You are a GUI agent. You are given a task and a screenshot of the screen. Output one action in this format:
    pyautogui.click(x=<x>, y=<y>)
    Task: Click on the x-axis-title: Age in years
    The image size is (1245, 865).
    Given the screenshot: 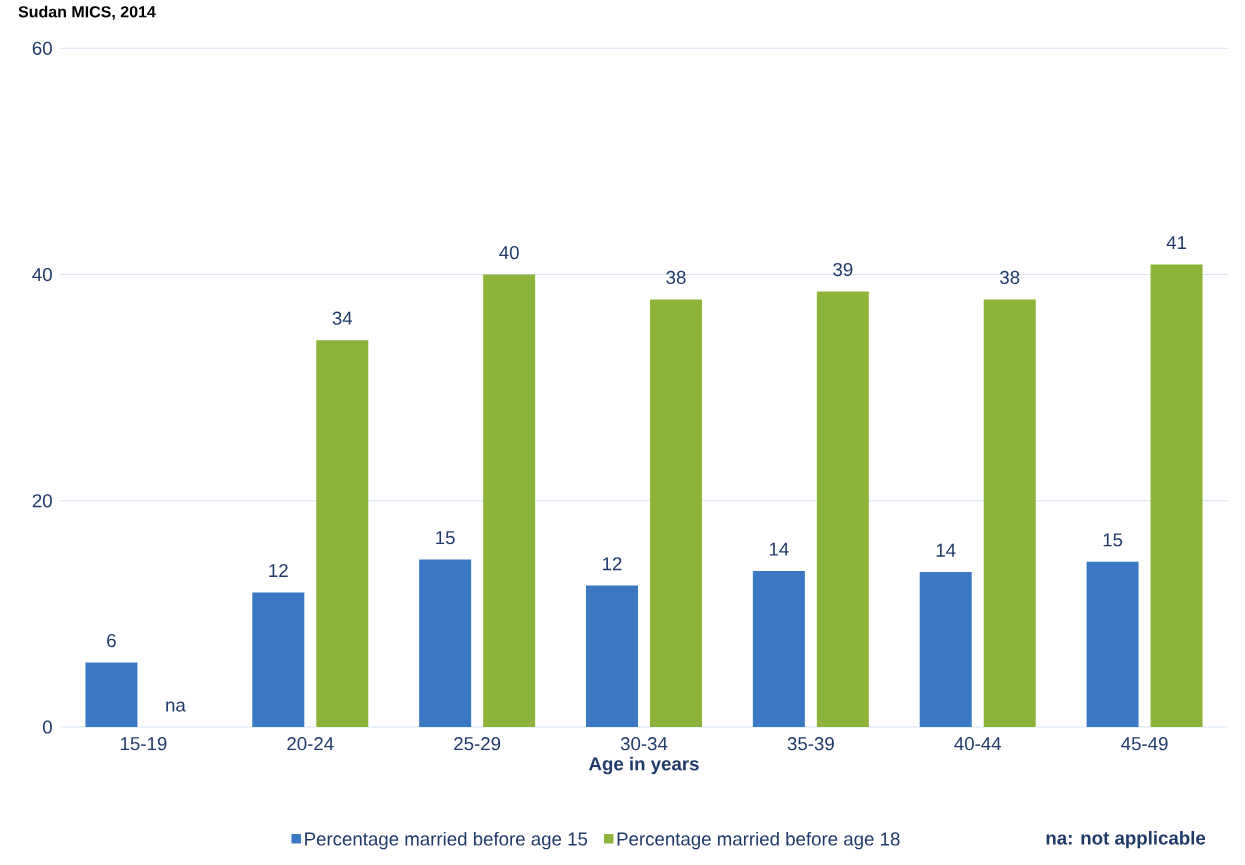 What is the action you would take?
    pyautogui.click(x=643, y=765)
    